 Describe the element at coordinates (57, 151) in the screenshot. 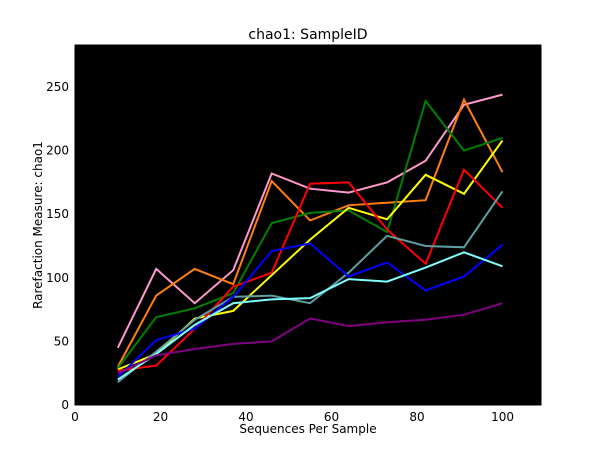

I see `y-tick-label: 200` at that location.